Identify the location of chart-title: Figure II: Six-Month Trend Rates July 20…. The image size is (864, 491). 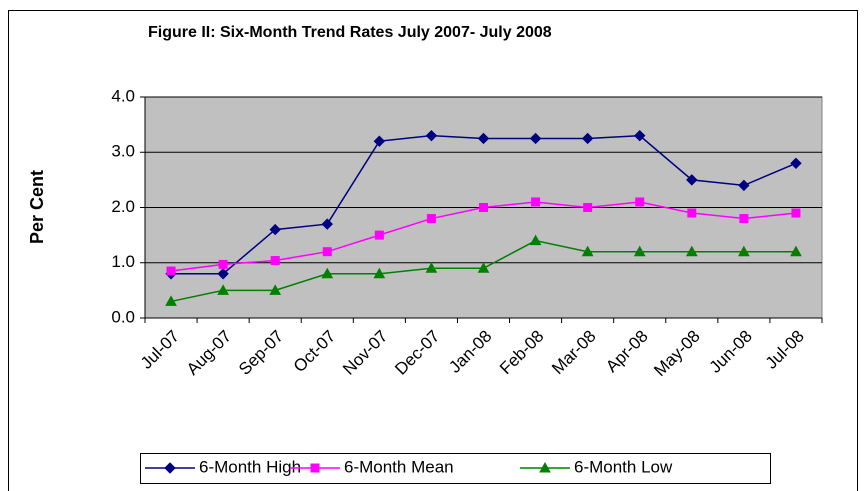
(350, 32).